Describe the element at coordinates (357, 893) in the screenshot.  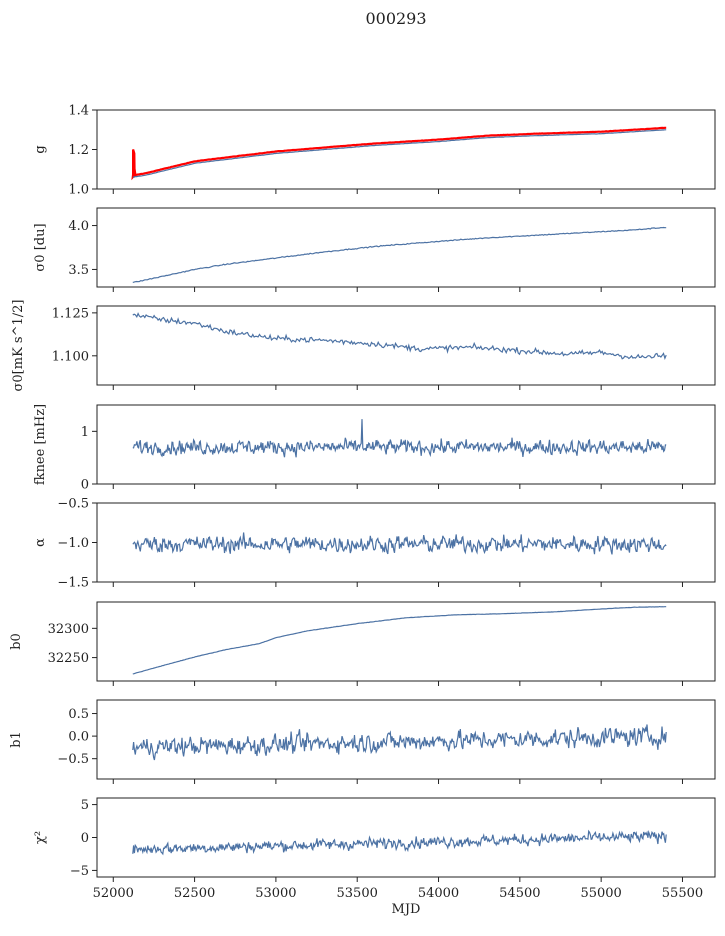
I see `x-tick-label: 53500` at that location.